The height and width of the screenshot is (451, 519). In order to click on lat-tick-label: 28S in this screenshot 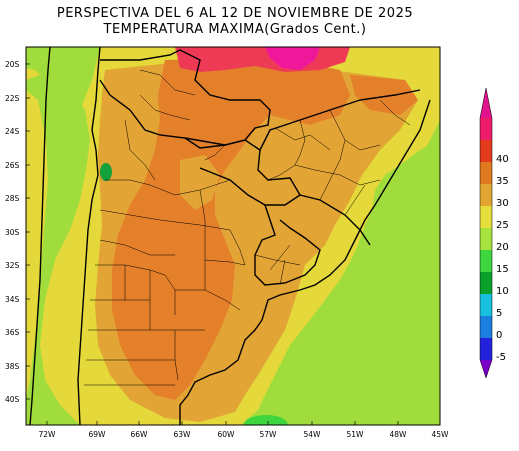, I will do `click(12, 198)`.